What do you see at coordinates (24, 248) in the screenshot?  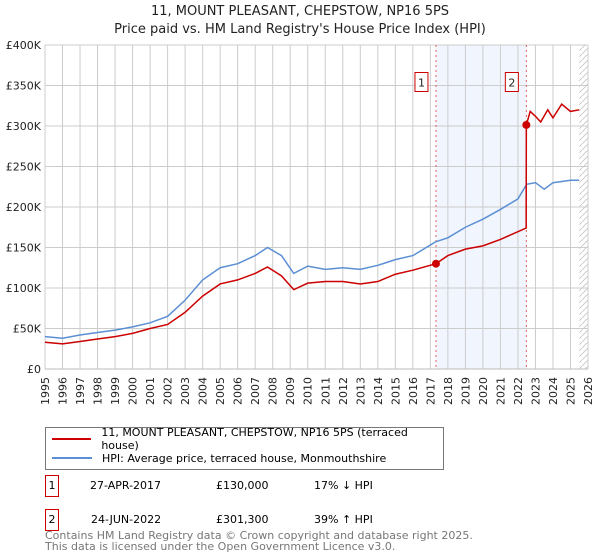 I see `y-tick-label: £150K` at bounding box center [24, 248].